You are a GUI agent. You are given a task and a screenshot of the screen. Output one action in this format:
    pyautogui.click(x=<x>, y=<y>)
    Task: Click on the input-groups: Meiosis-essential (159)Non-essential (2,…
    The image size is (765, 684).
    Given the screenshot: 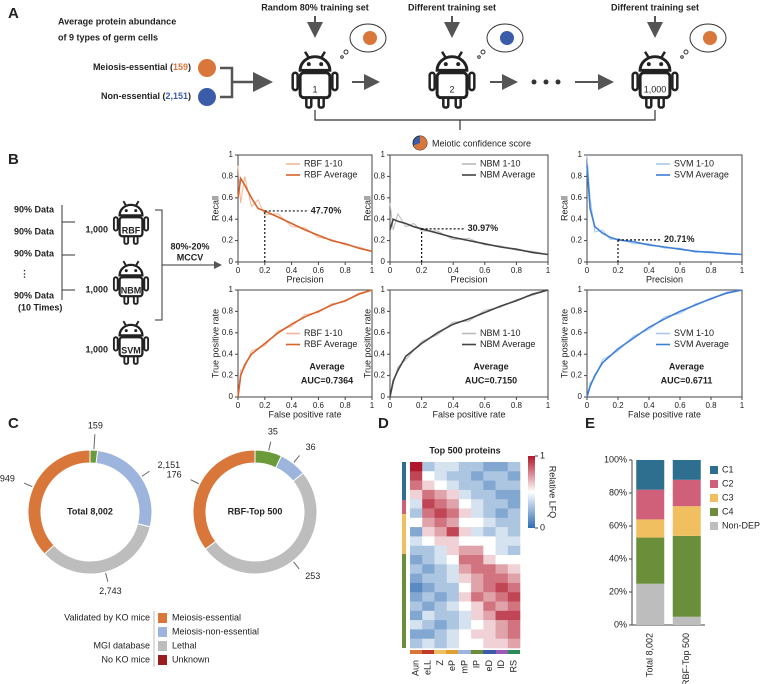 What is the action you would take?
    pyautogui.click(x=154, y=82)
    